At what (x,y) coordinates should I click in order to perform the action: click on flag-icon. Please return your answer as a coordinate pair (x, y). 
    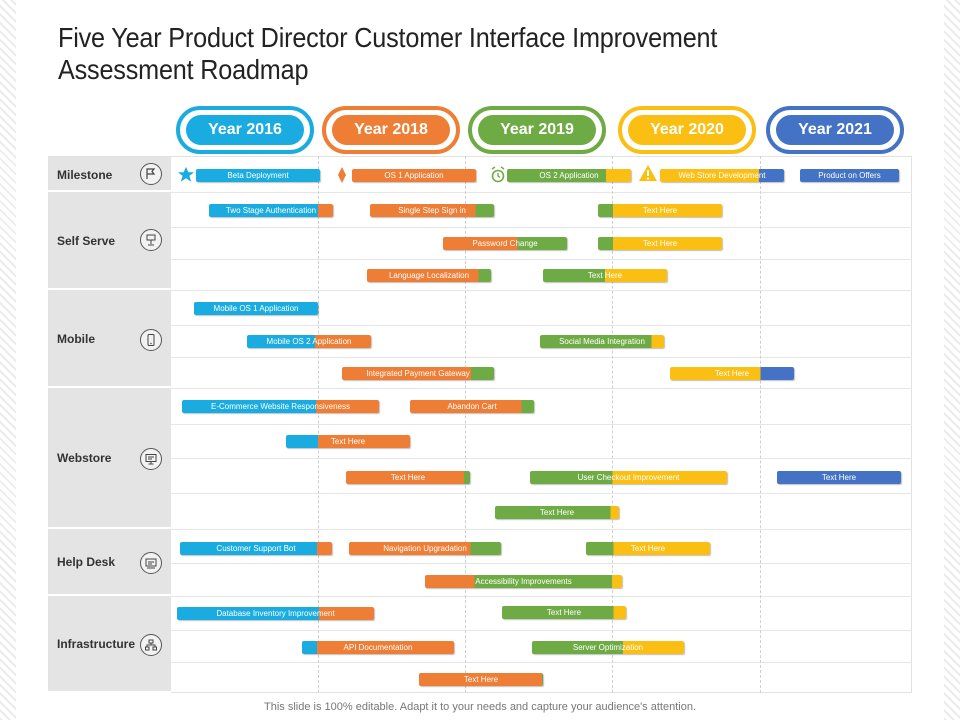
    Looking at the image, I should click on (151, 174).